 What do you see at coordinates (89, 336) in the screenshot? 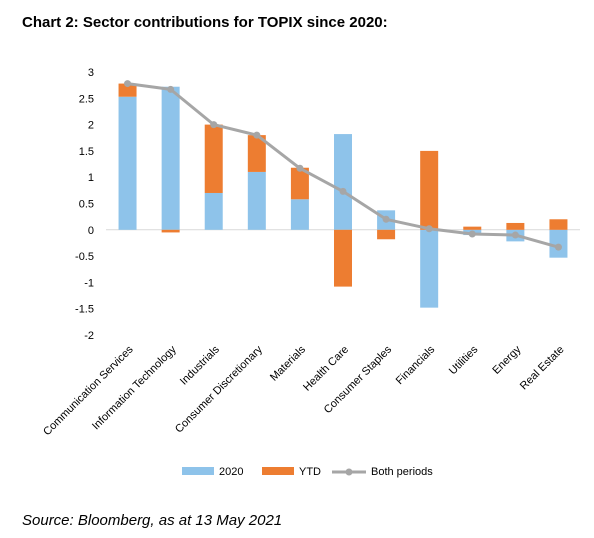
I see `y-tick-label: -2` at bounding box center [89, 336].